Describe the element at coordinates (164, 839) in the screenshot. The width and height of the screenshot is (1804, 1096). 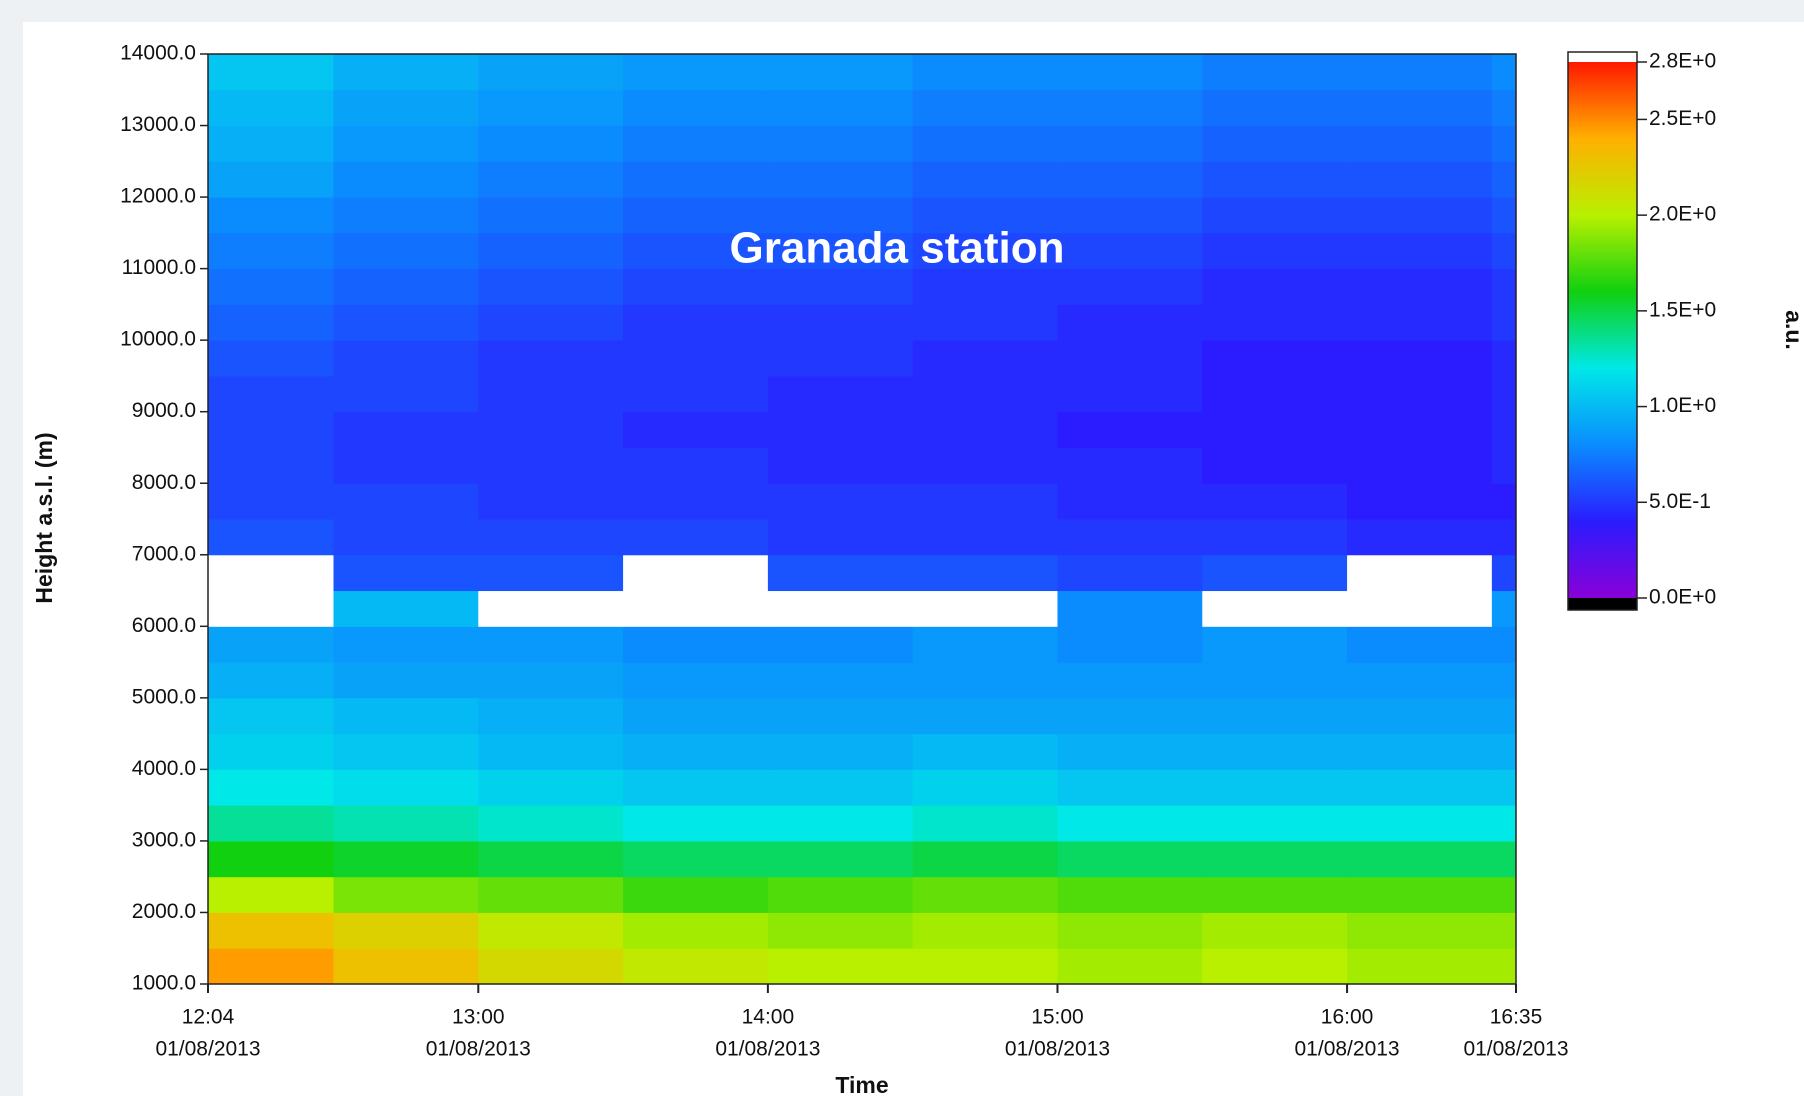
I see `y-tick-label: 3000.0` at that location.